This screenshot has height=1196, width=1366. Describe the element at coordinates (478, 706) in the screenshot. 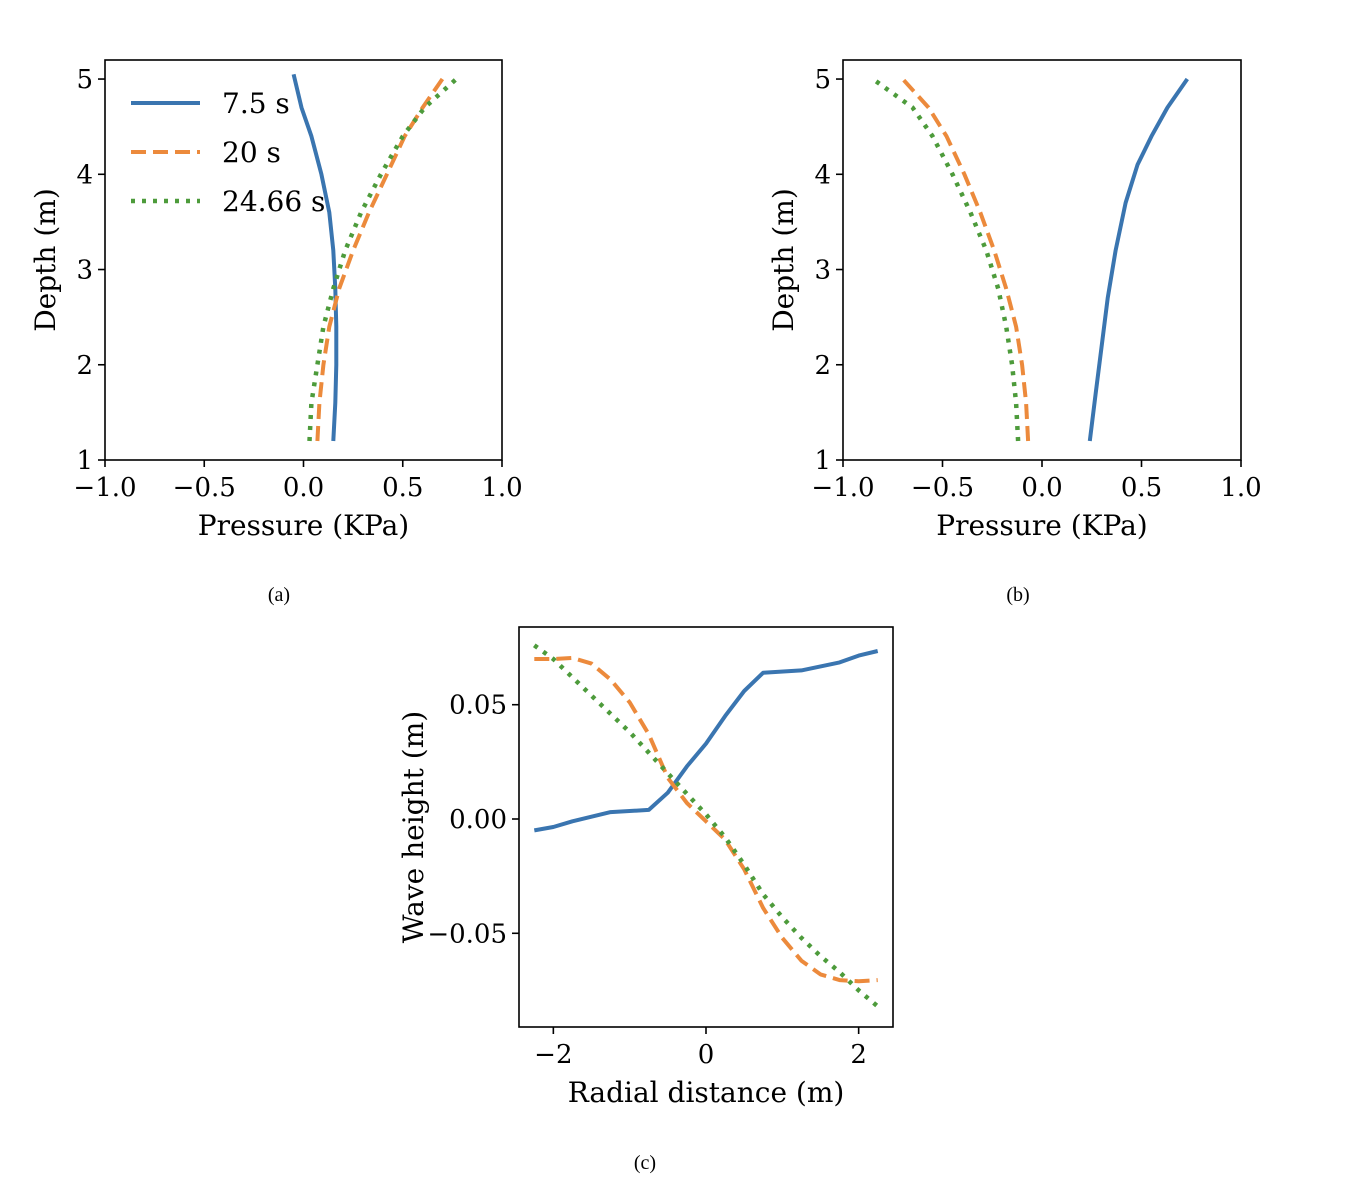

I see `y-tick-label-c: 0.05` at that location.